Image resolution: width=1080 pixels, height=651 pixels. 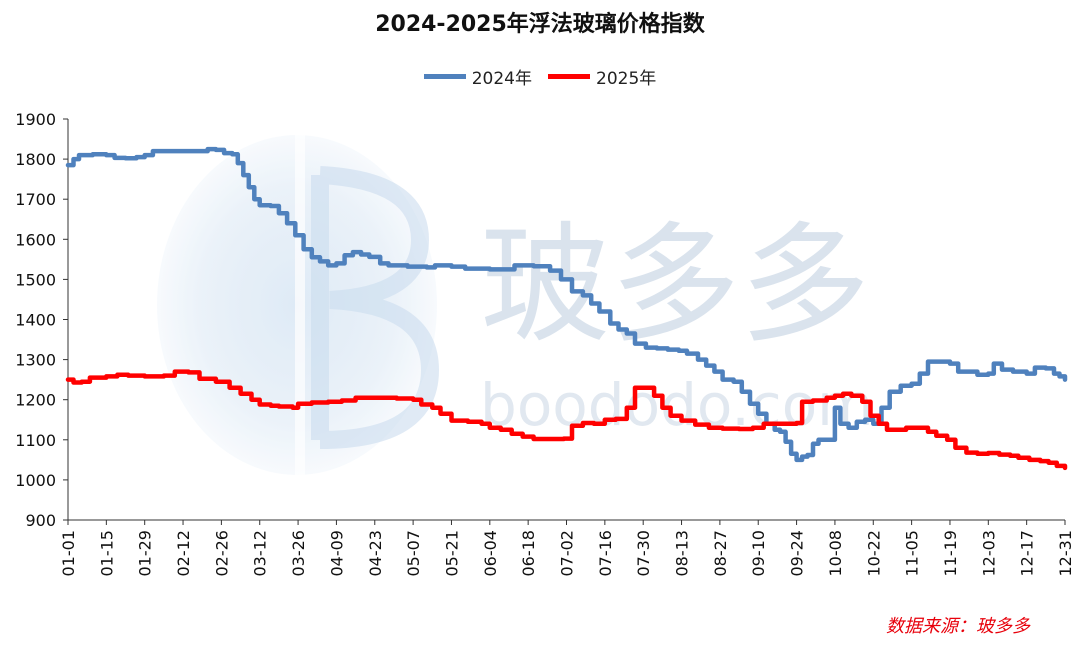 I want to click on x-tick-label: 07-02, so click(x=567, y=553).